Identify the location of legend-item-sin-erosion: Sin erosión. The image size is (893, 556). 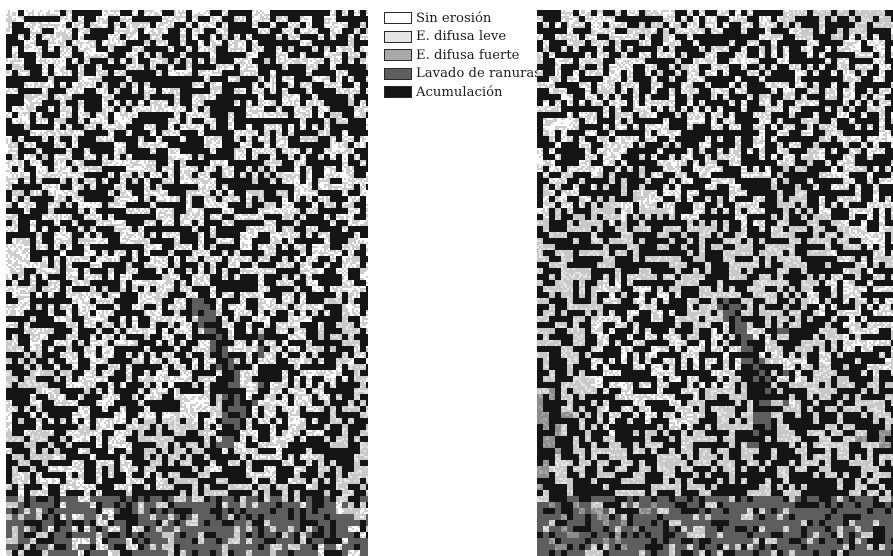
(459, 18).